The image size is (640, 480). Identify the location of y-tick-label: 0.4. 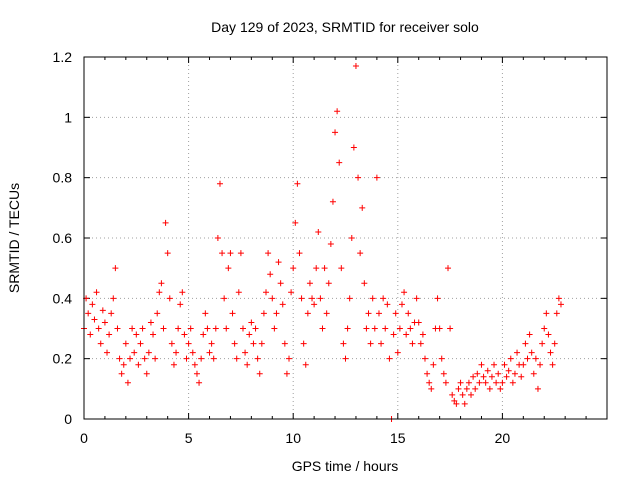
(63, 298).